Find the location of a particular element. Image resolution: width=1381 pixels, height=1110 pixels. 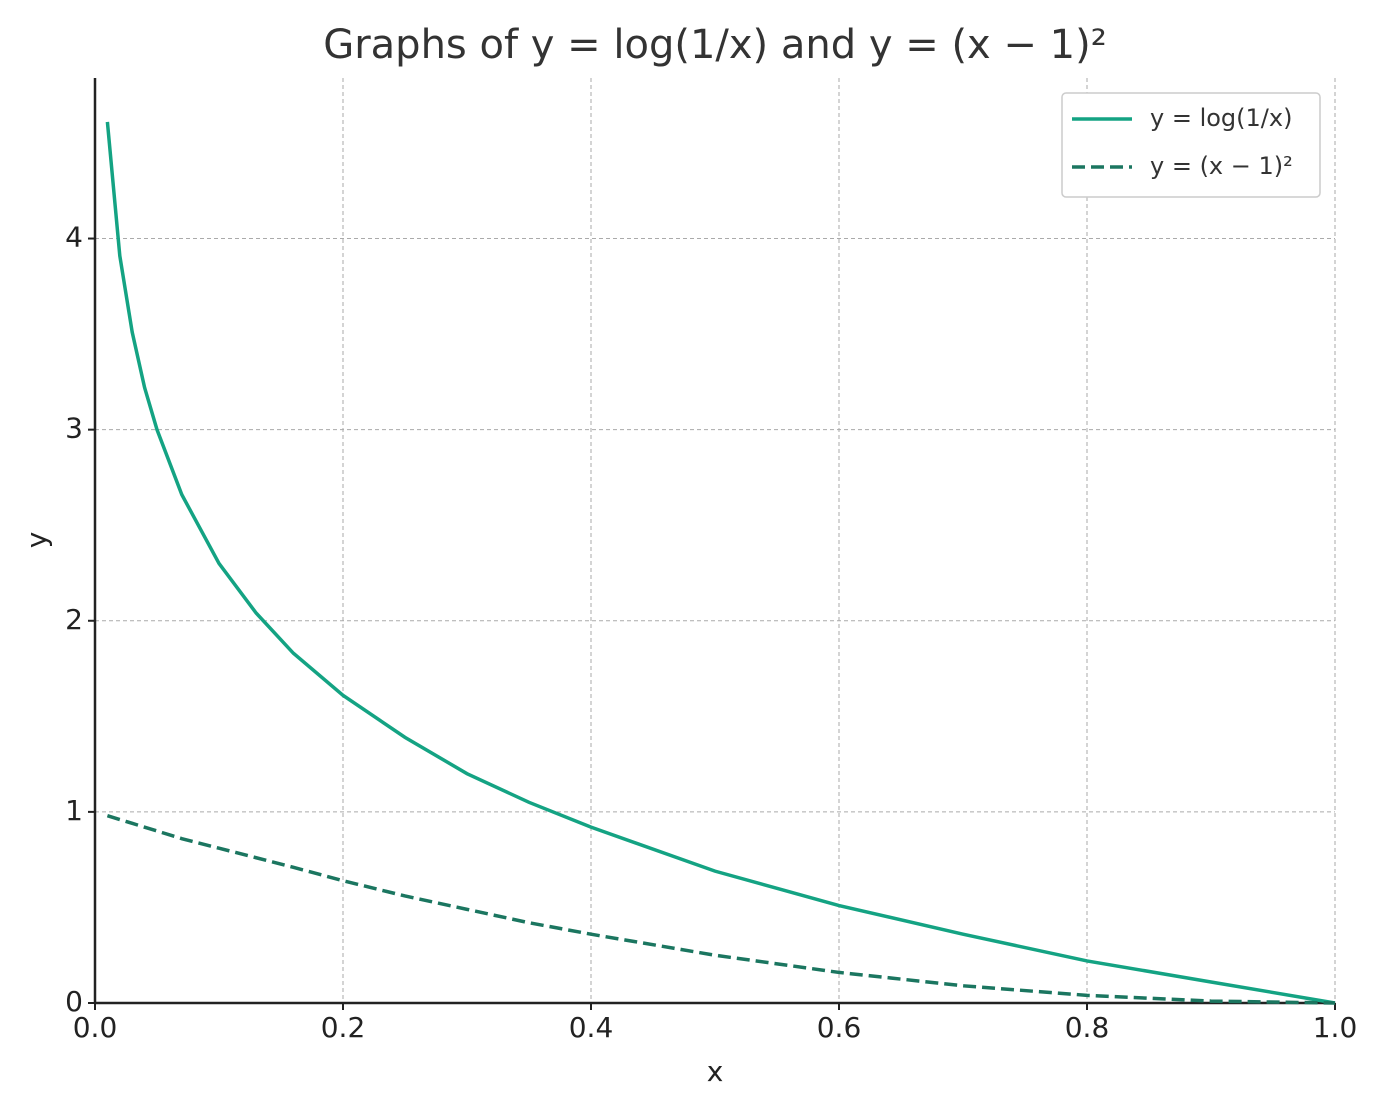

y-tick-label: 3 is located at coordinates (74, 428).